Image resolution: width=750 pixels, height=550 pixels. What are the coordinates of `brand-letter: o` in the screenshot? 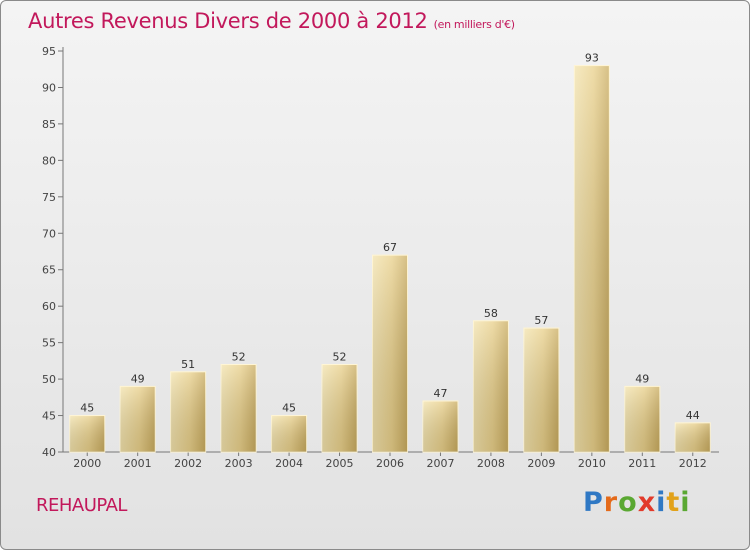 It's located at (628, 502).